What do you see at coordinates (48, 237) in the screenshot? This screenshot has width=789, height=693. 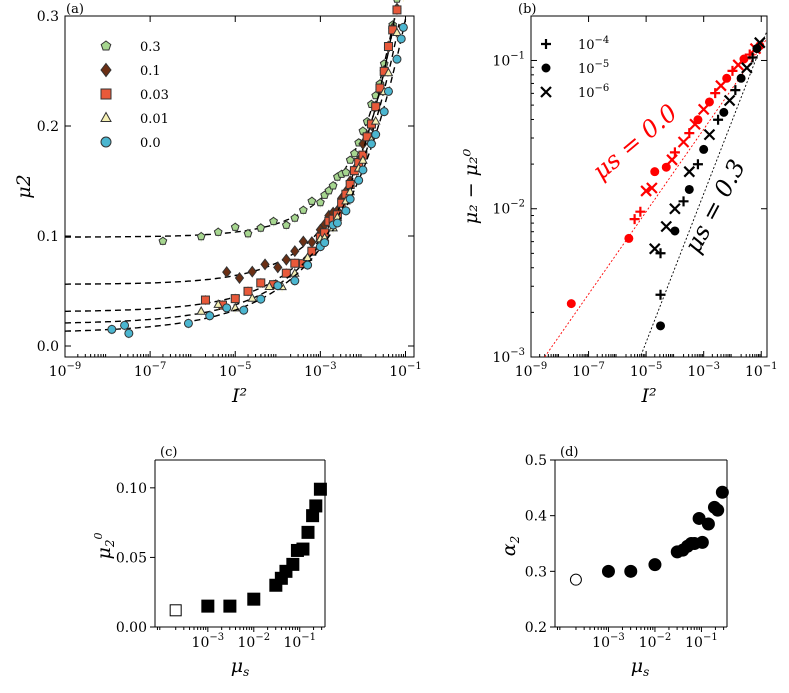 I see `y-tick-label: 0.1` at bounding box center [48, 237].